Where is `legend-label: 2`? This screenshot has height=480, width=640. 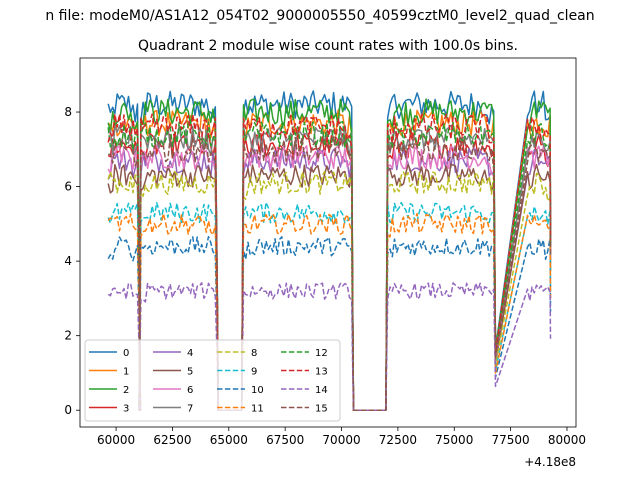
legend-label: 2 is located at coordinates (126, 390).